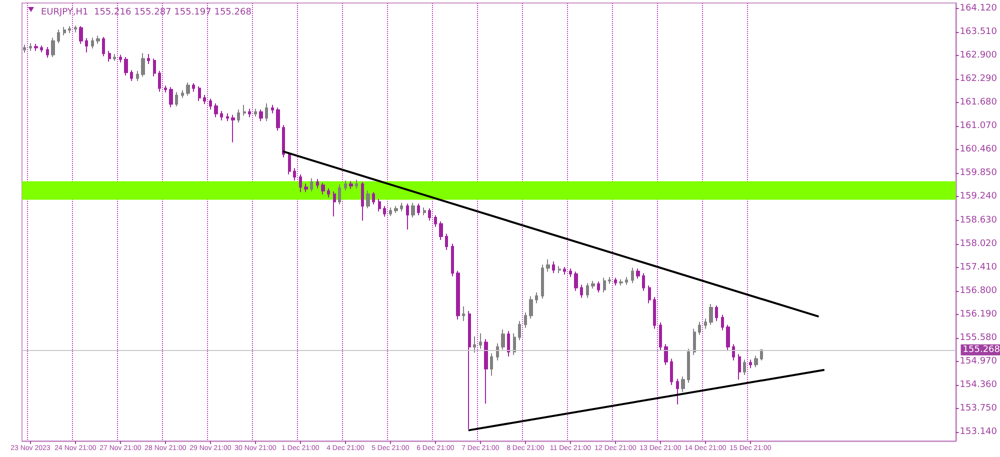  I want to click on y-tick-label: 157.410, so click(979, 267).